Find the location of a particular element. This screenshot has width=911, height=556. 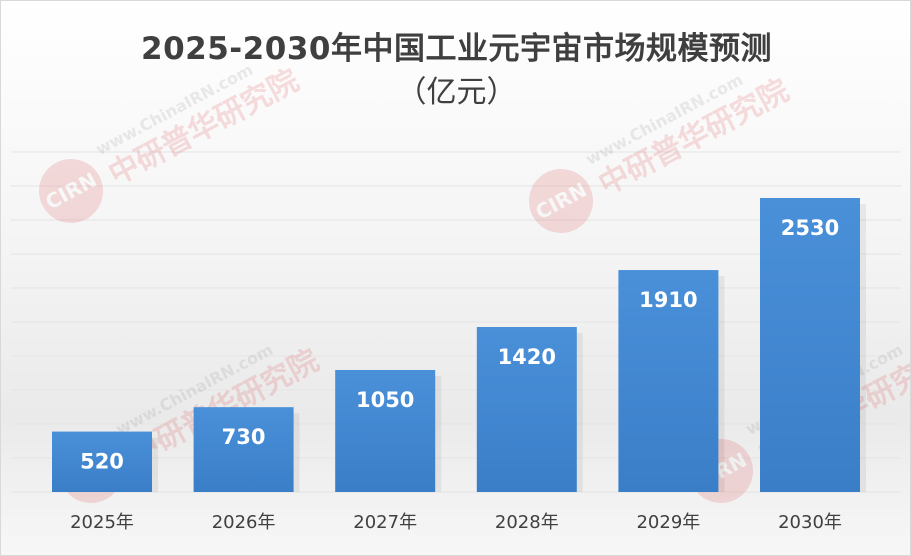

data-label: 1420 is located at coordinates (527, 357).